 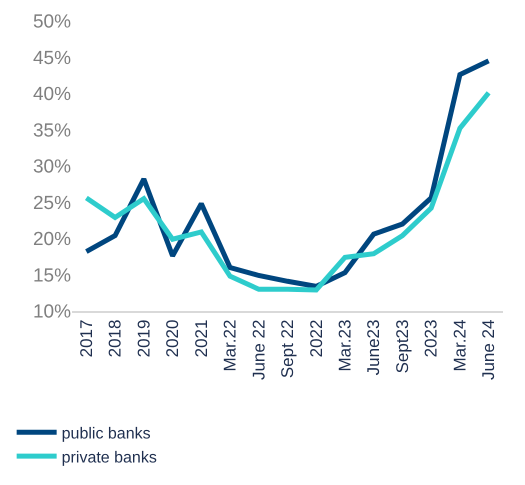 I want to click on y-tick-label: 40%, so click(x=52, y=95).